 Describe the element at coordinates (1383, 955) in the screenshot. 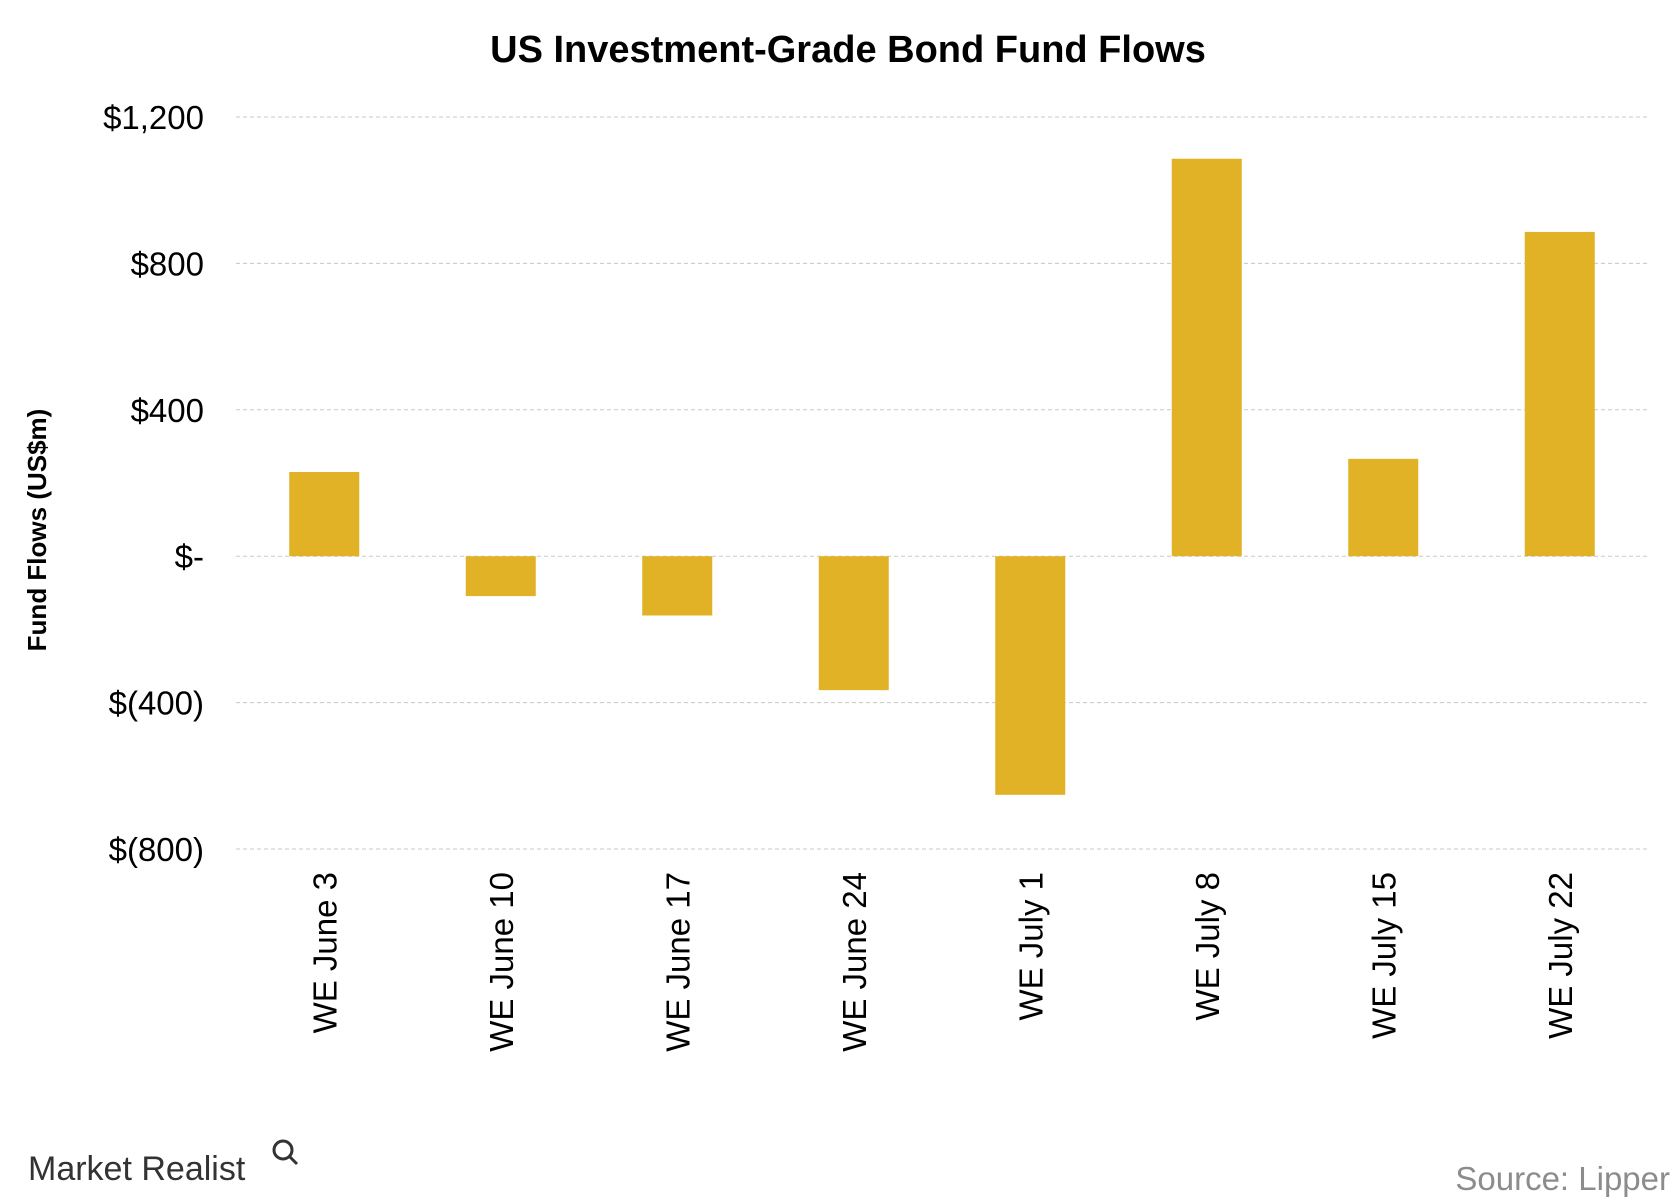

I see `x-tick-label: WE July 15` at that location.